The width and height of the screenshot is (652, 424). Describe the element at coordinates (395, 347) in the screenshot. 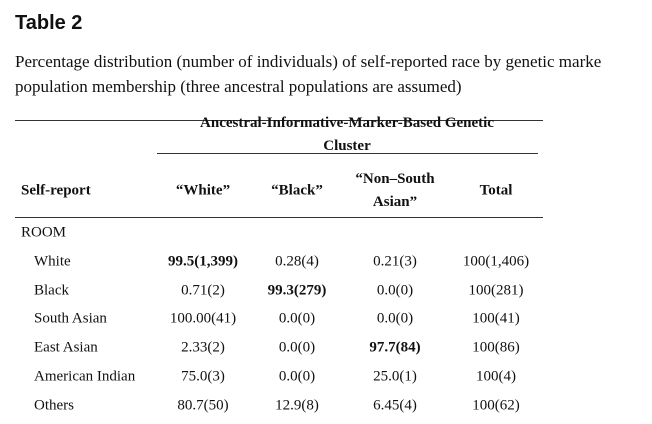

I see `table-cell: 97.7(84)` at that location.